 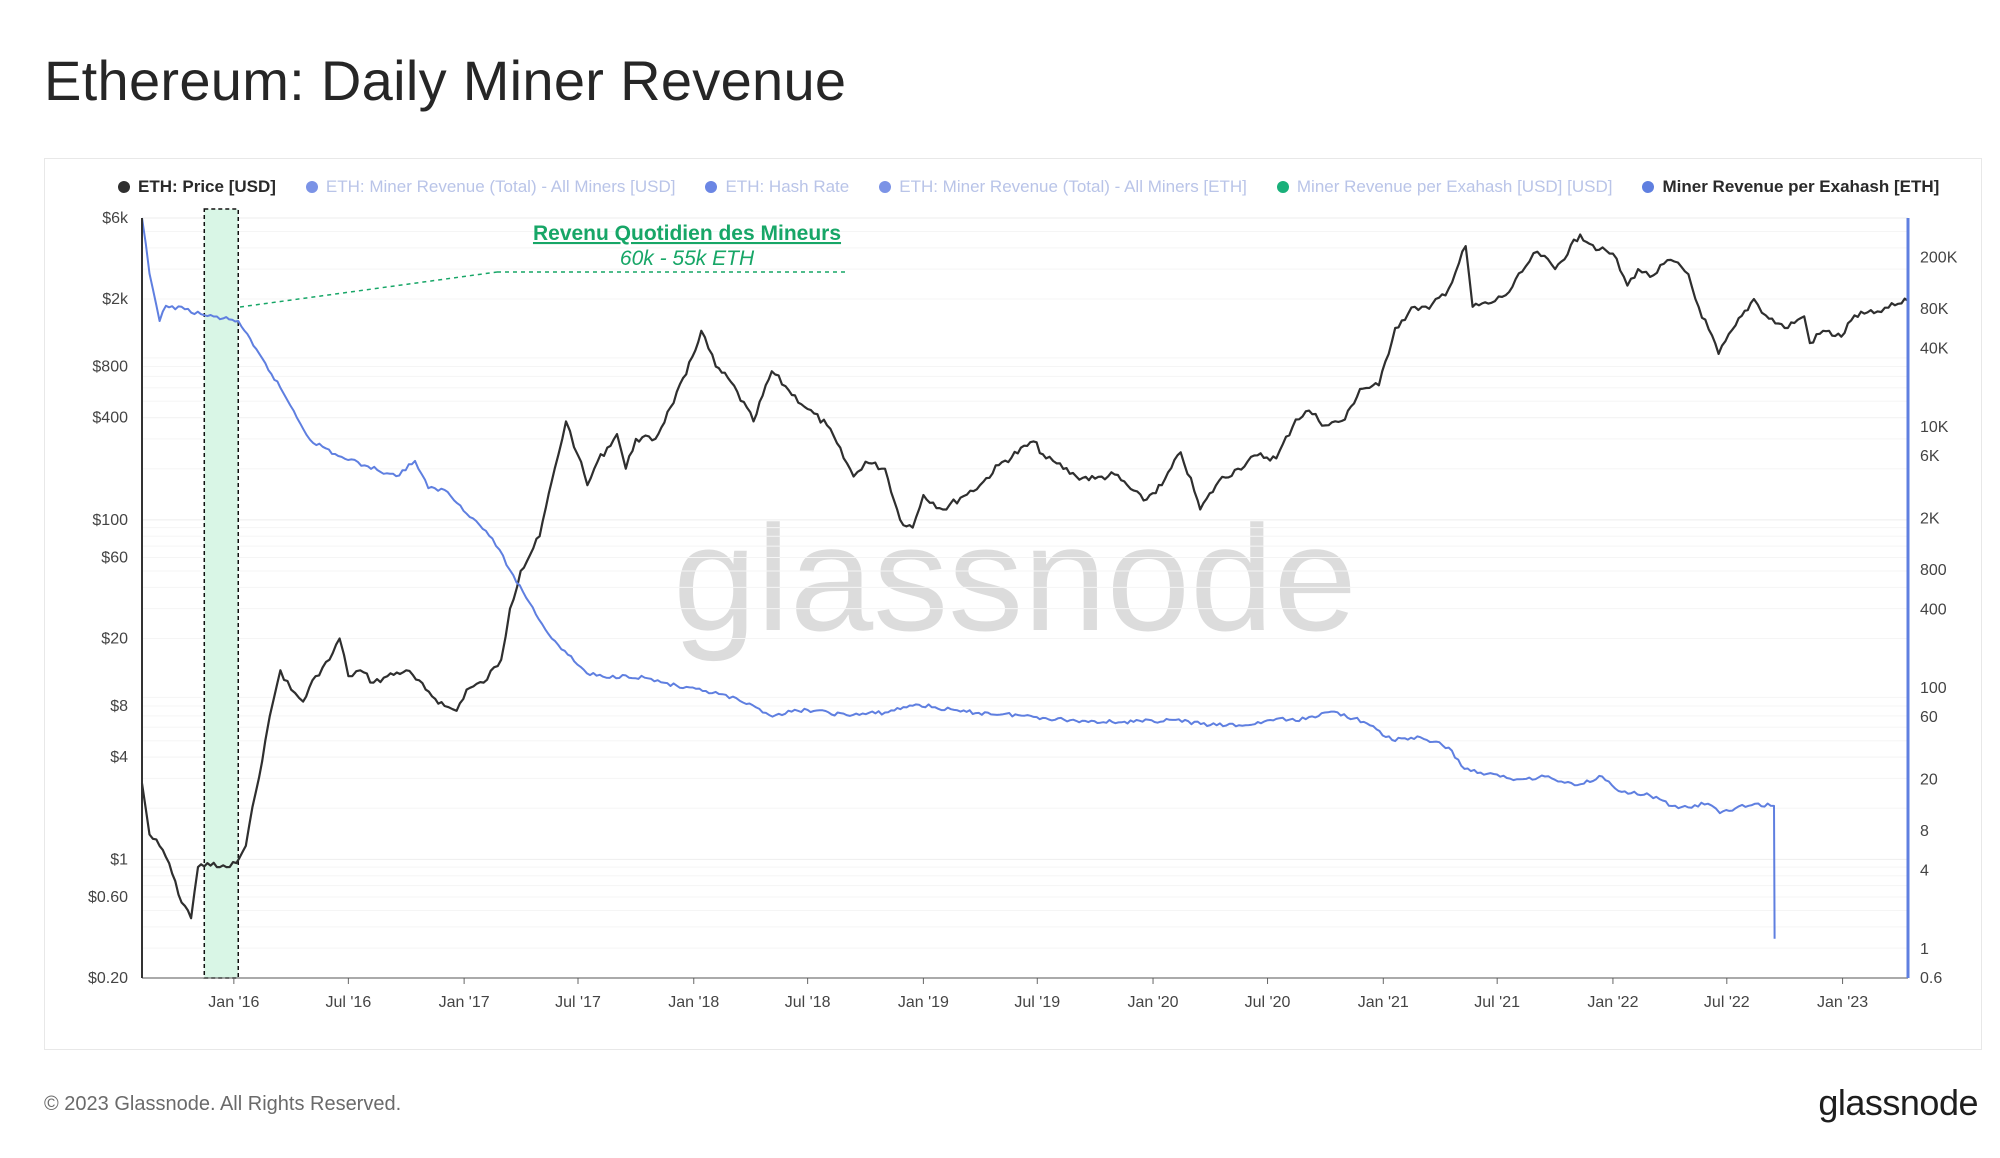 What do you see at coordinates (1454, 186) in the screenshot?
I see `legend-label: Miner Revenue per Exahash [USD] [USD]` at bounding box center [1454, 186].